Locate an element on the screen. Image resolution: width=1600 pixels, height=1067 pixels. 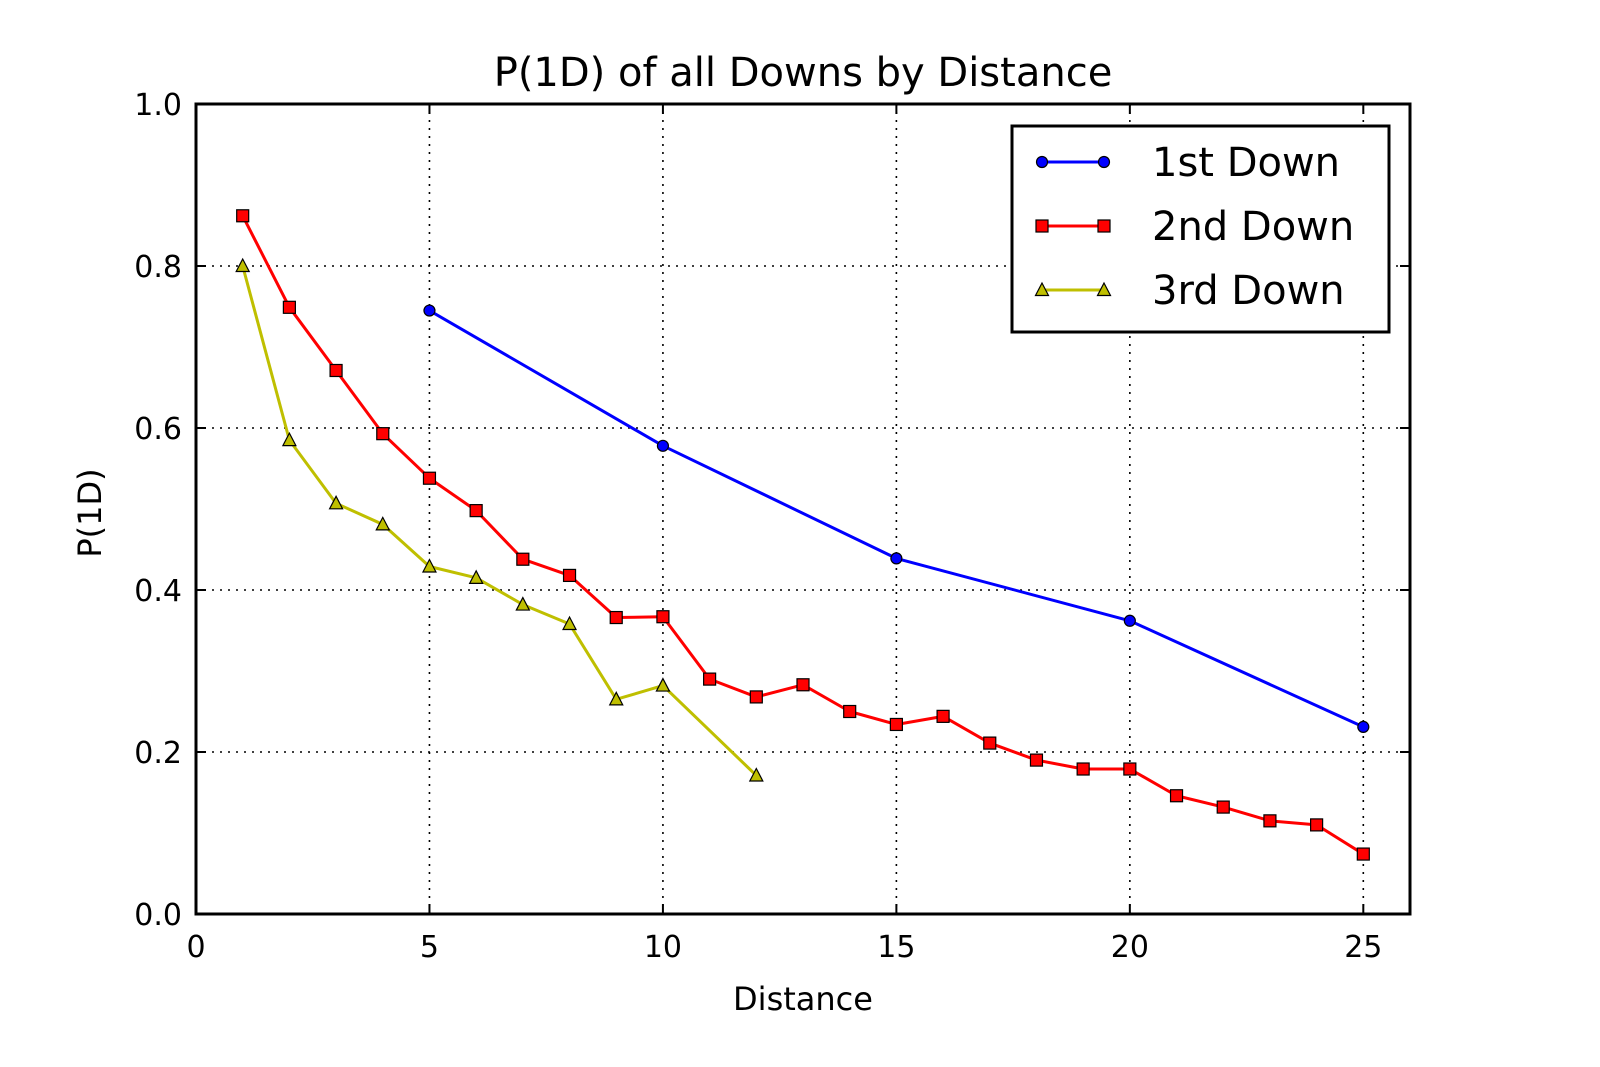
legend: 1st Down 2nd Down 3rd Down is located at coordinates (1200, 229).